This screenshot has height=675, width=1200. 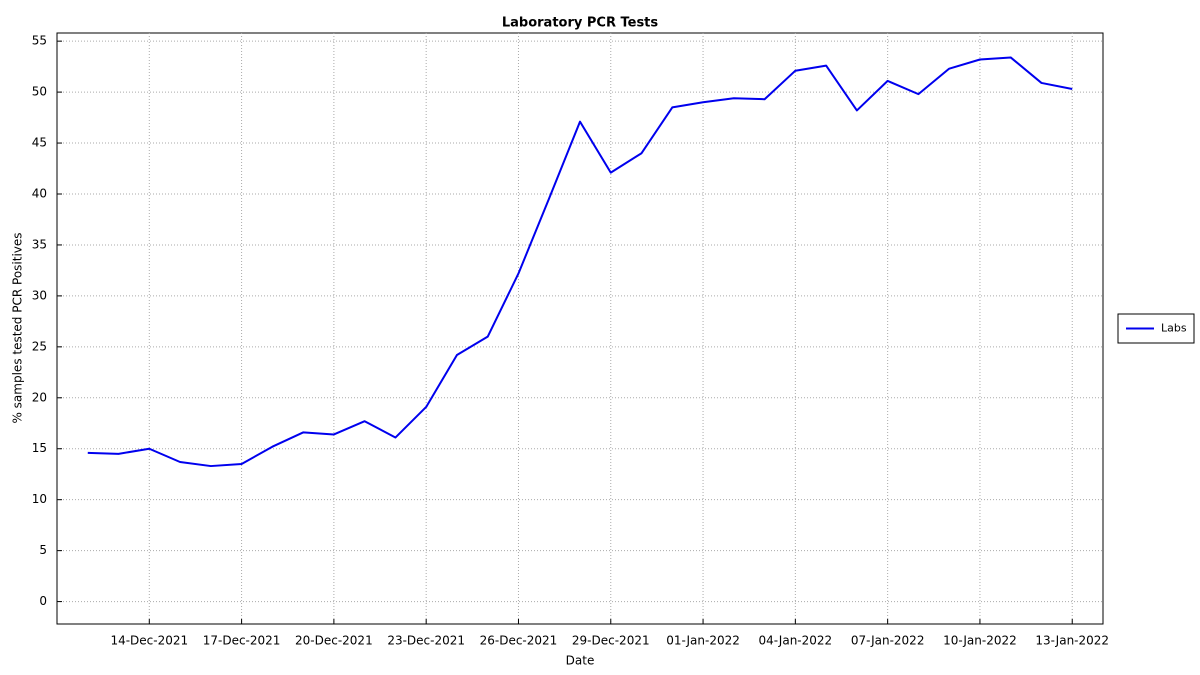 I want to click on y-tick-label: 40, so click(x=39, y=193).